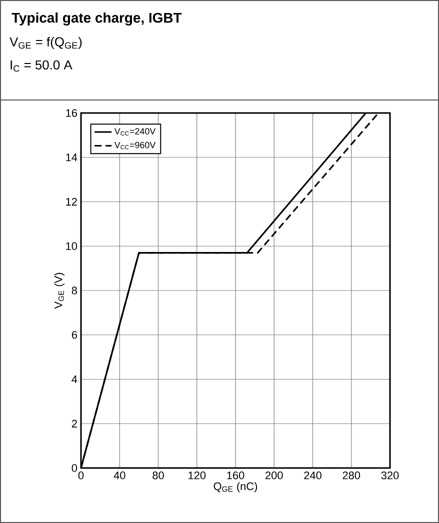 This screenshot has height=523, width=439. Describe the element at coordinates (197, 476) in the screenshot. I see `x-tick-label: 120` at that location.